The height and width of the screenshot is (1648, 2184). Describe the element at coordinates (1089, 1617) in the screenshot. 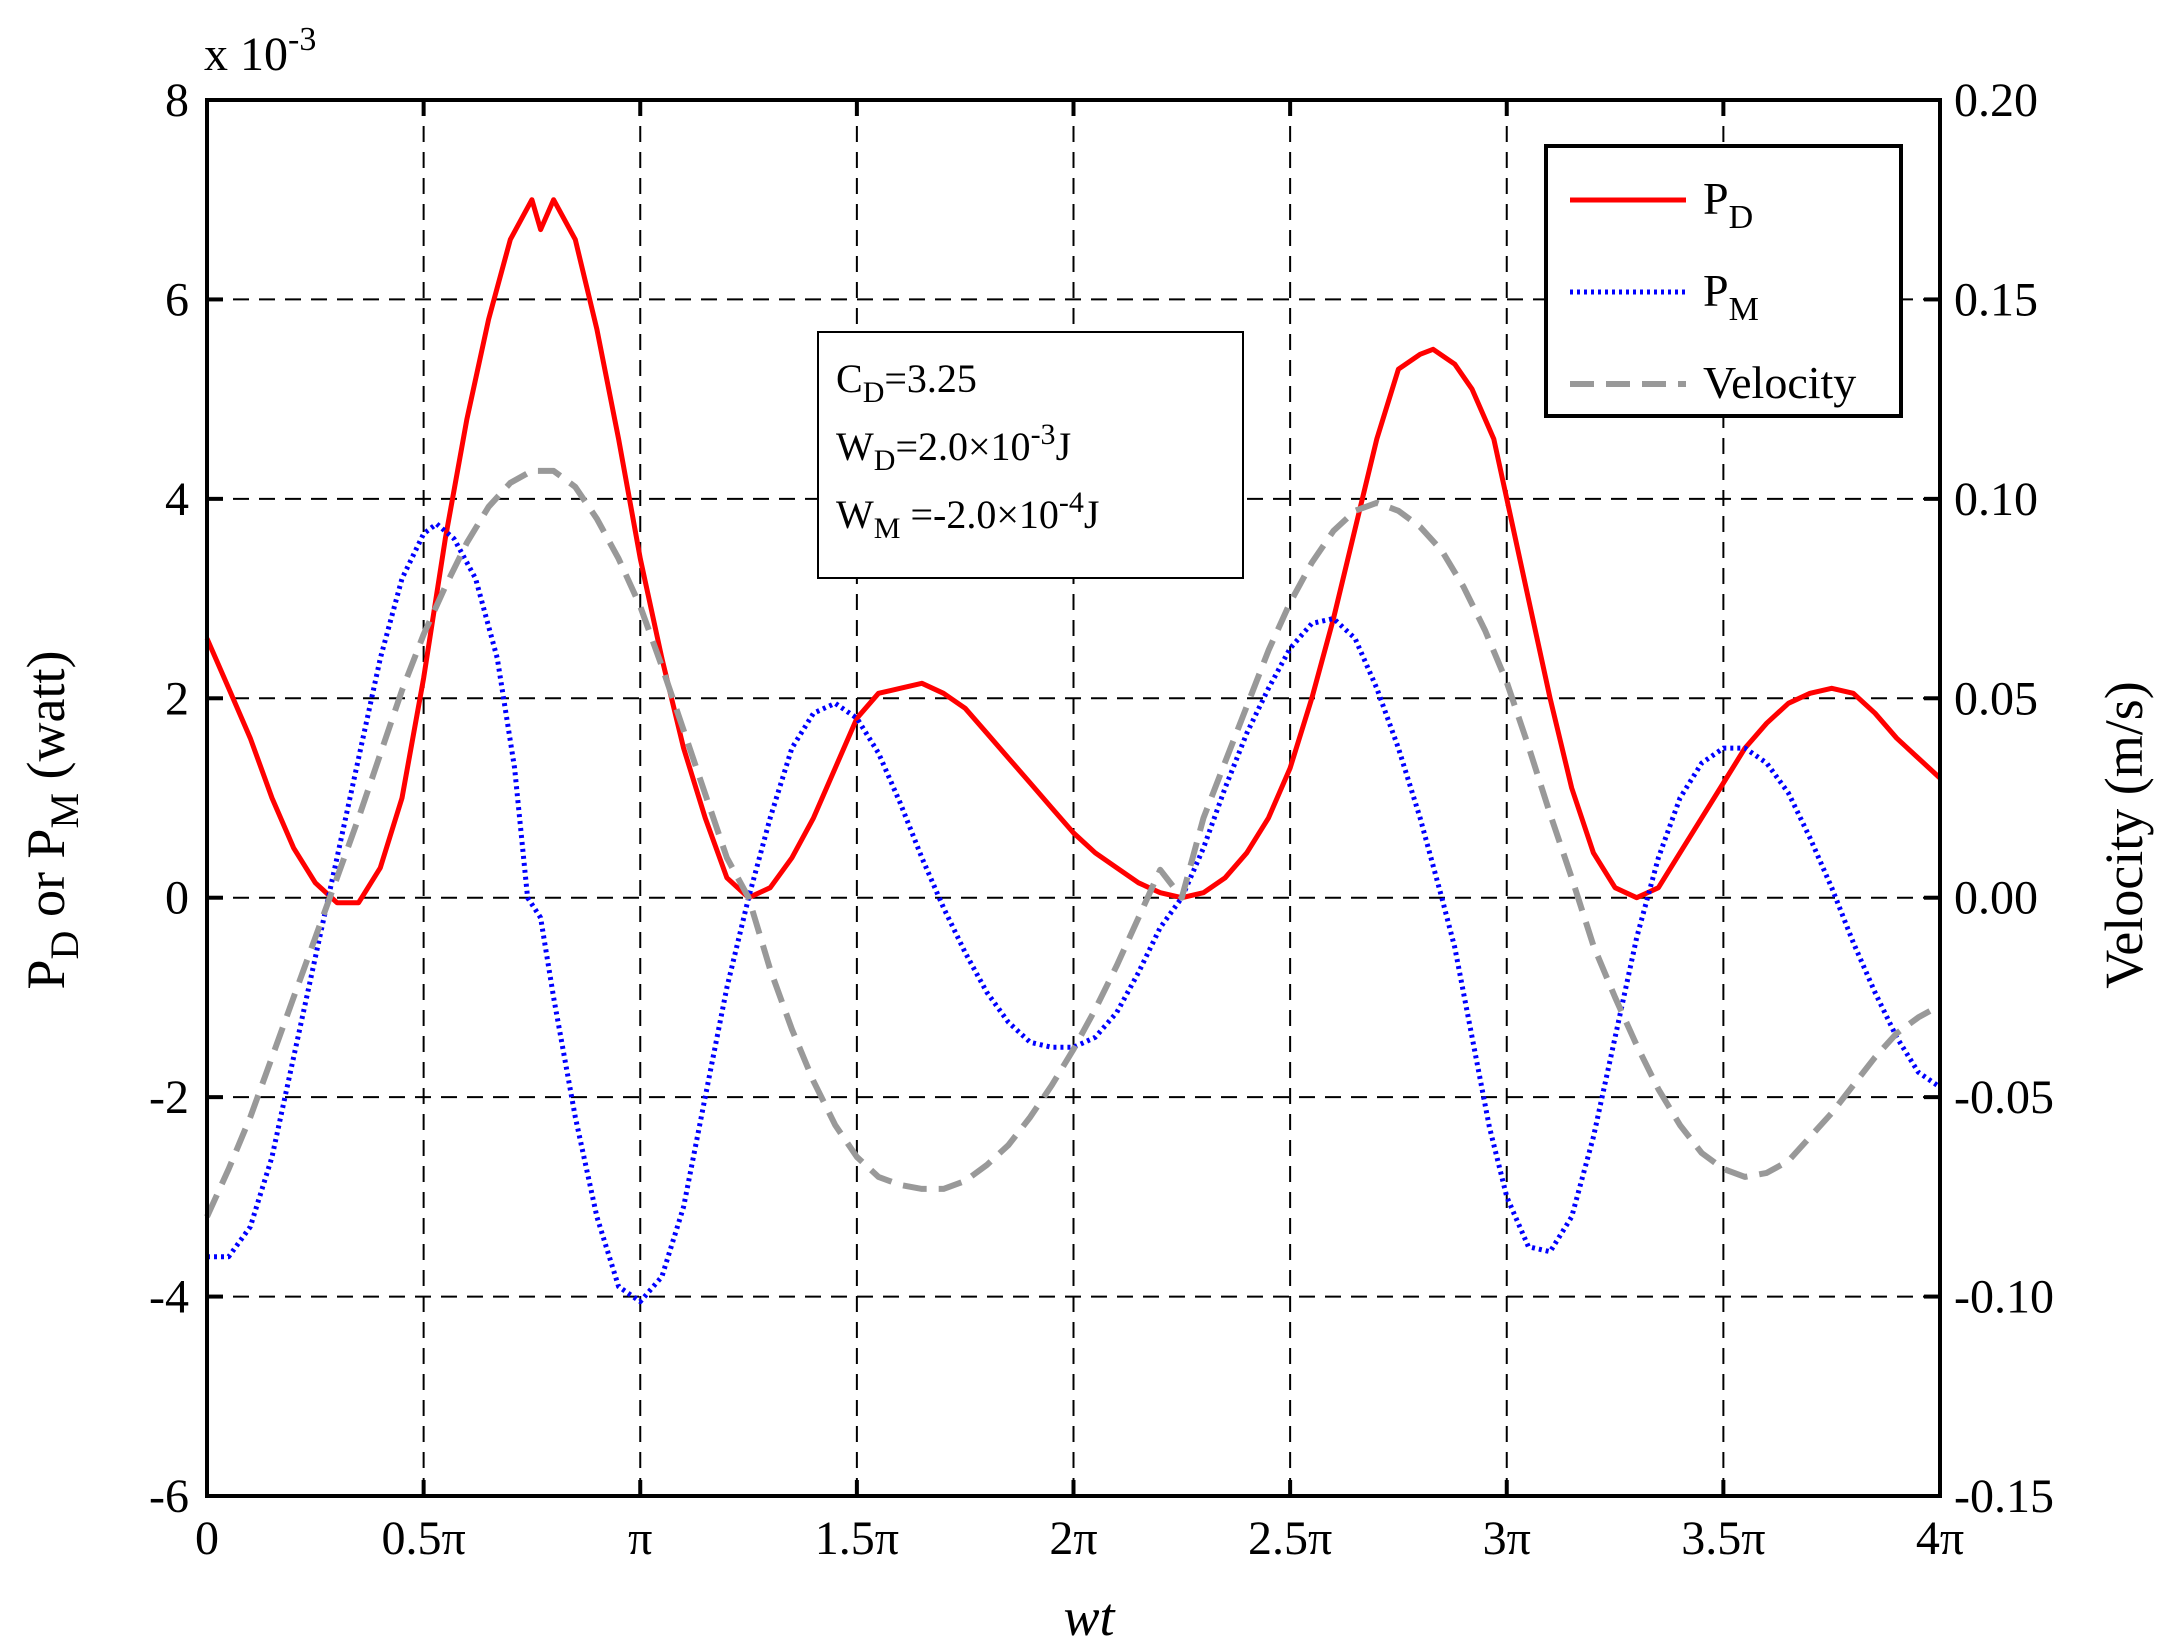

I see `x-axis-title: wt` at that location.